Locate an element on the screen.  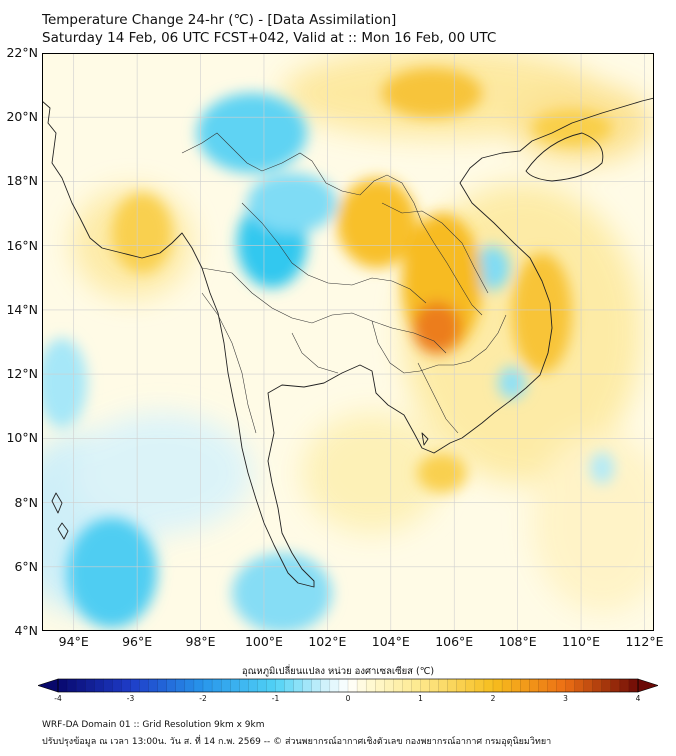
colorbar-tick-label: 4 is located at coordinates (638, 698).